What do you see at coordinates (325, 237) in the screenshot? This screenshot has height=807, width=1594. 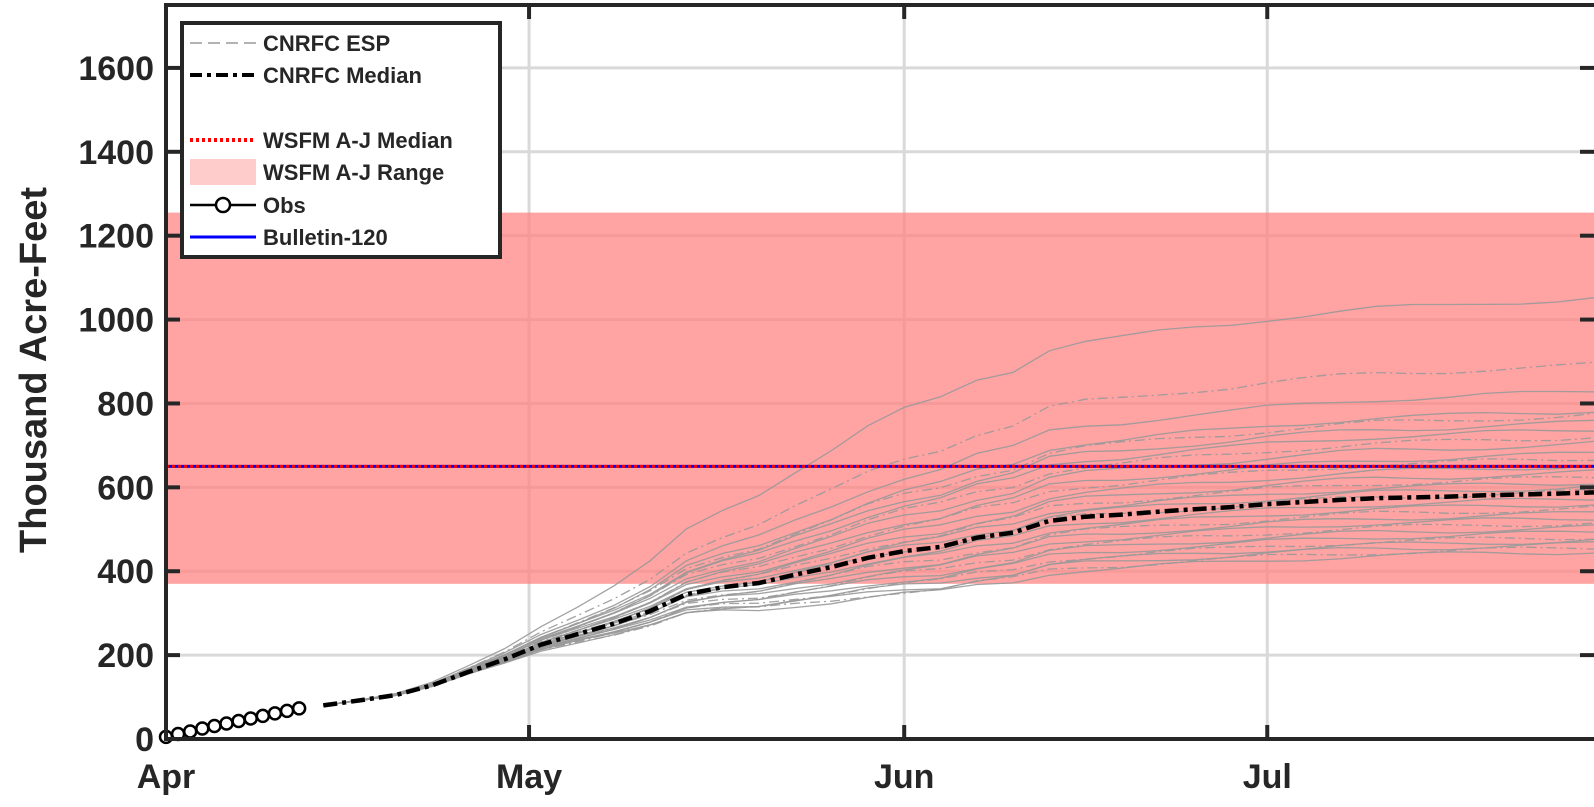 I see `legend-label-bulletin: Bulletin-120` at bounding box center [325, 237].